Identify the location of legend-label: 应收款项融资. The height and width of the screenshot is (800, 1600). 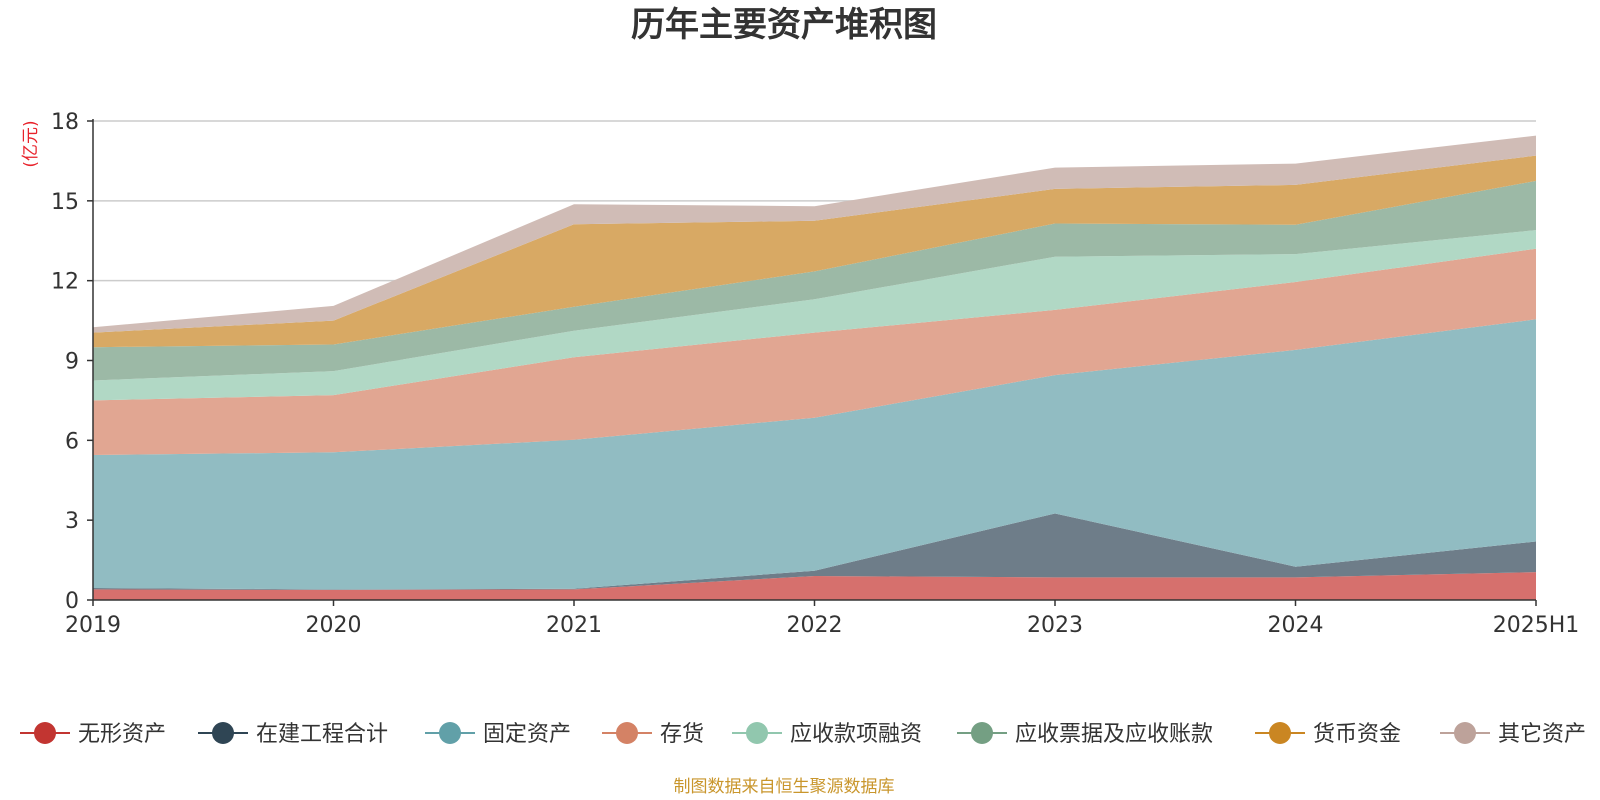
(856, 734).